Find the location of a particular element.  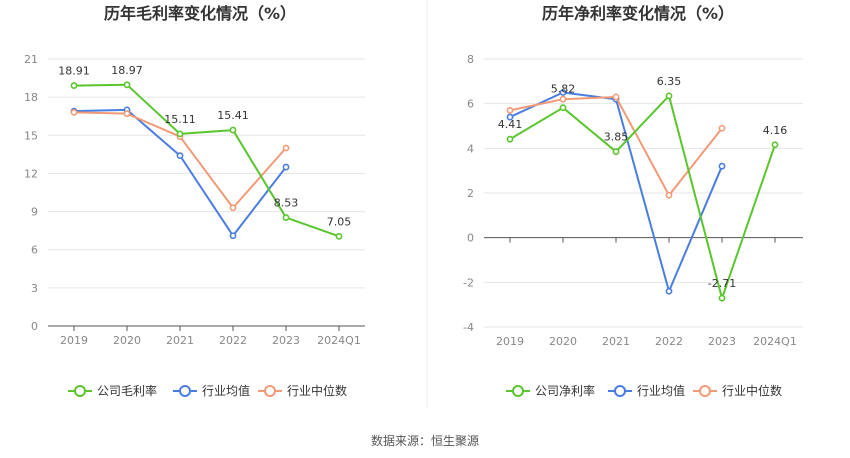

gross-legend-label: 公司毛利率 is located at coordinates (127, 390).